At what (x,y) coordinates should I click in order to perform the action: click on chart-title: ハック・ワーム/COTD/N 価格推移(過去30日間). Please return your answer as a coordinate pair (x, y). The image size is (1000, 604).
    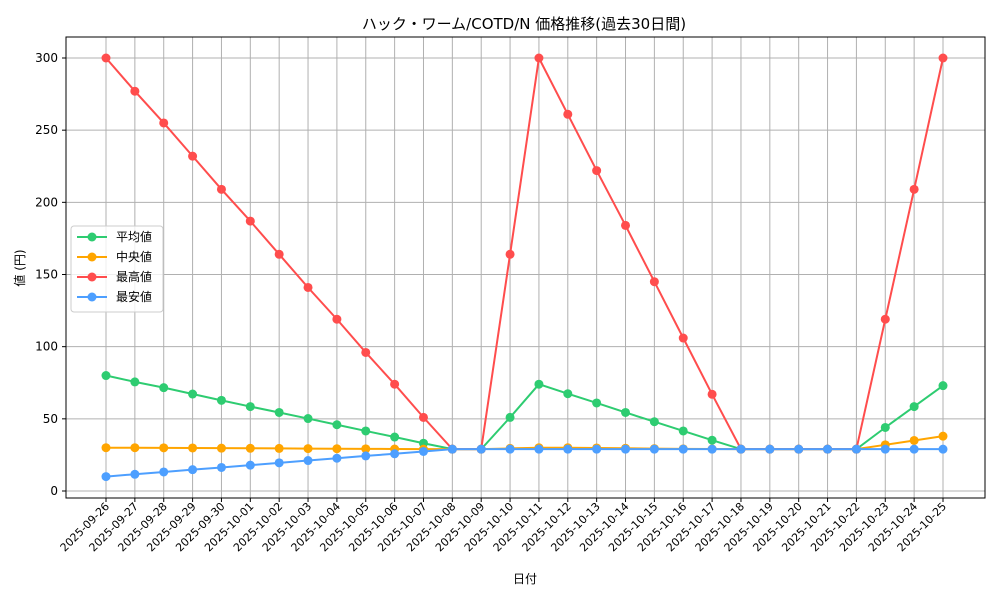
    Looking at the image, I should click on (524, 24).